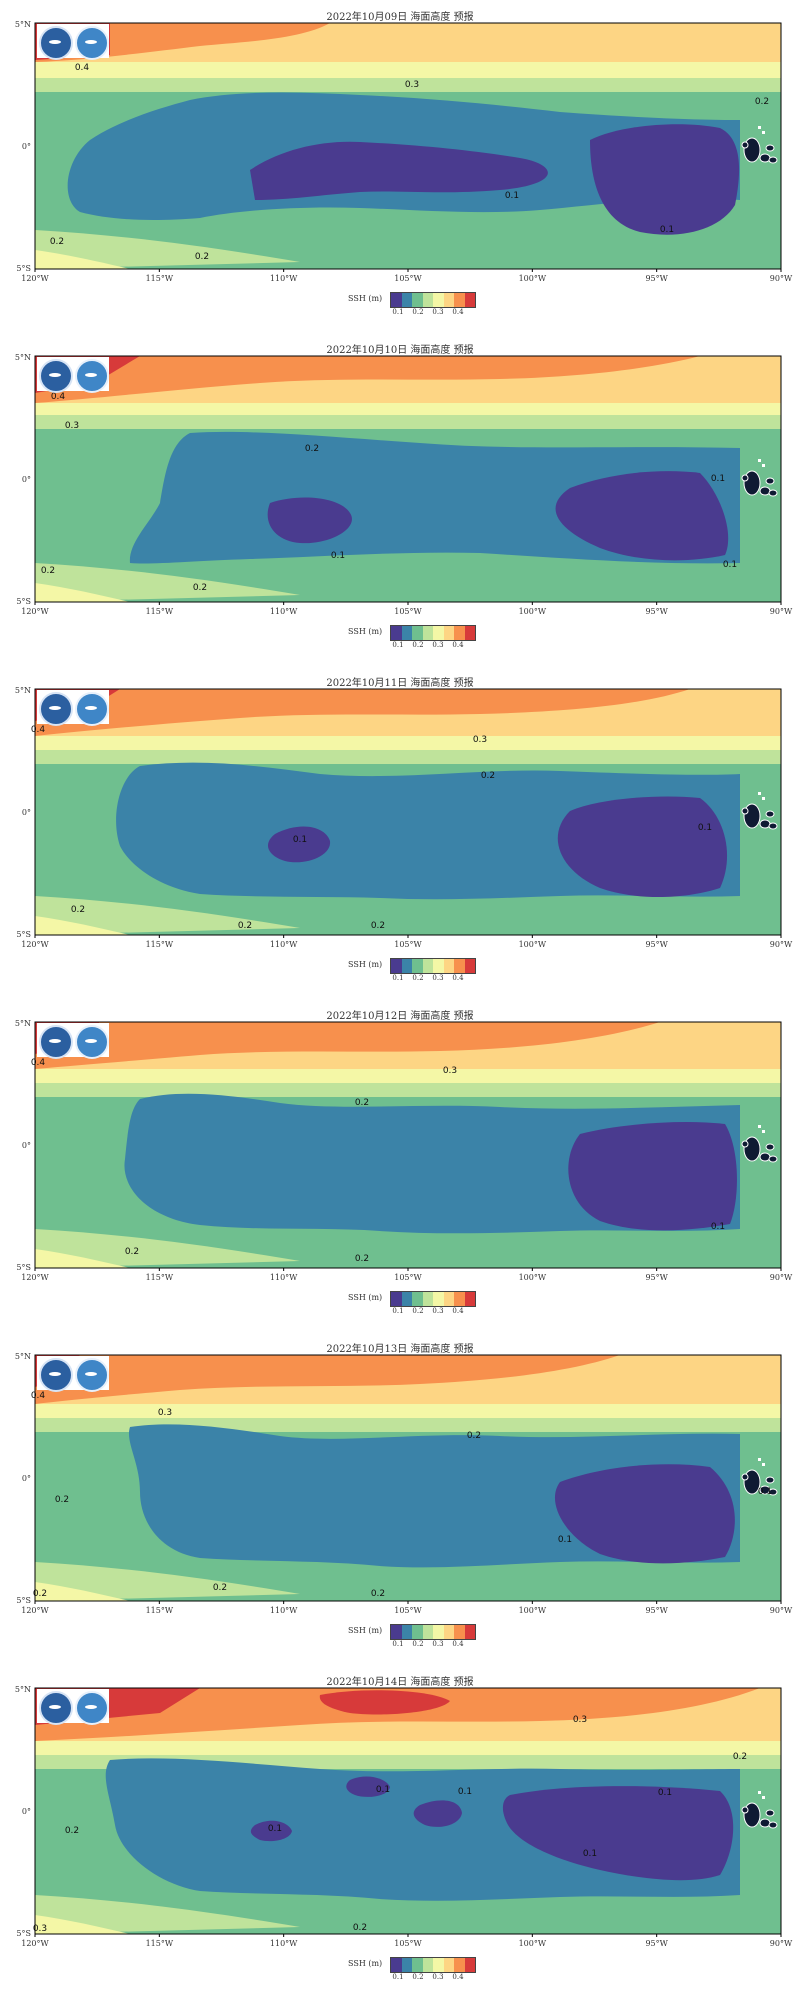 The height and width of the screenshot is (1998, 800). I want to click on longitude-label: 90°W, so click(781, 278).